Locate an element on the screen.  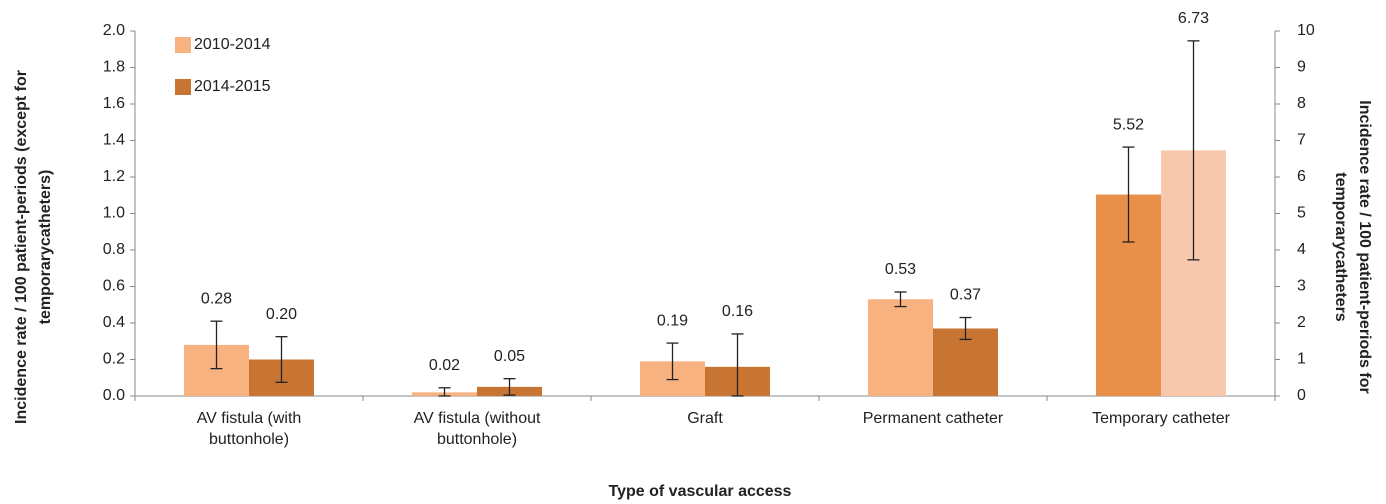
y-tick-label: 0.8 is located at coordinates (114, 249).